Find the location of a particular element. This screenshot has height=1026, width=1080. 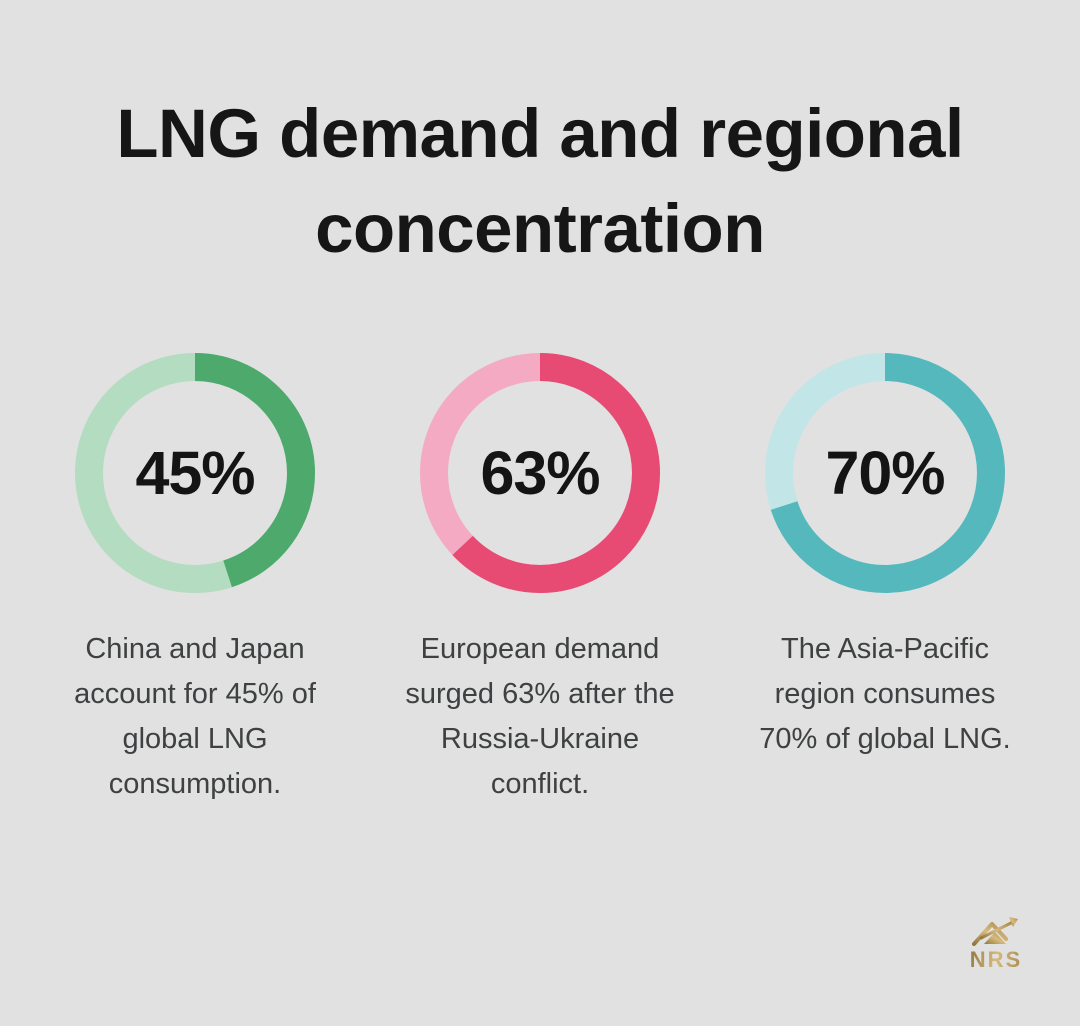

donut-chart-45: 45% is located at coordinates (195, 473).